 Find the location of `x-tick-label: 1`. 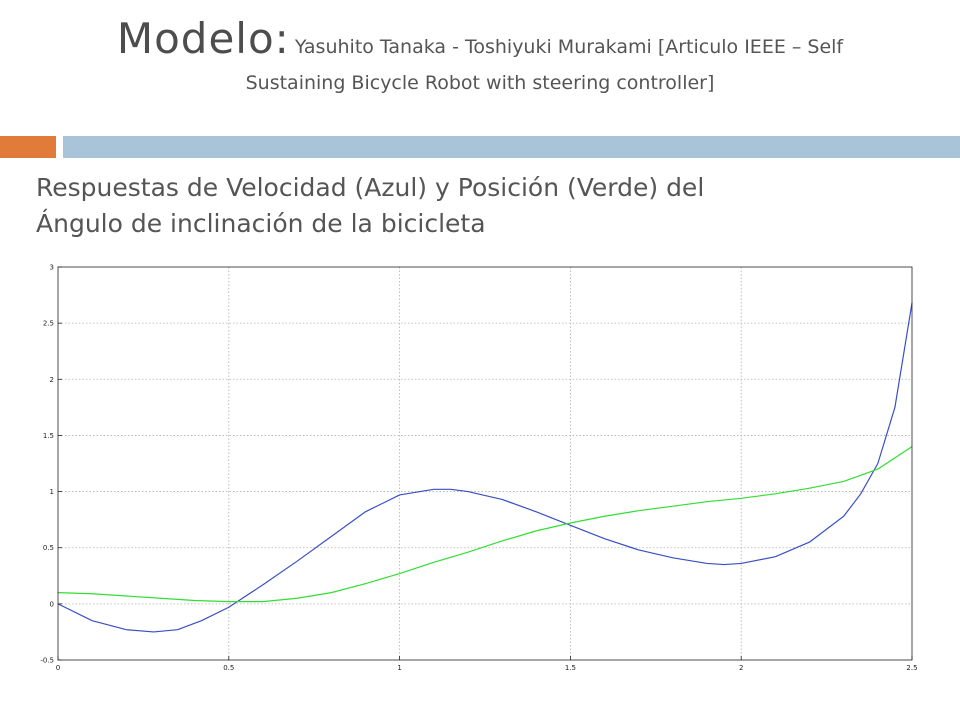

x-tick-label: 1 is located at coordinates (399, 668).